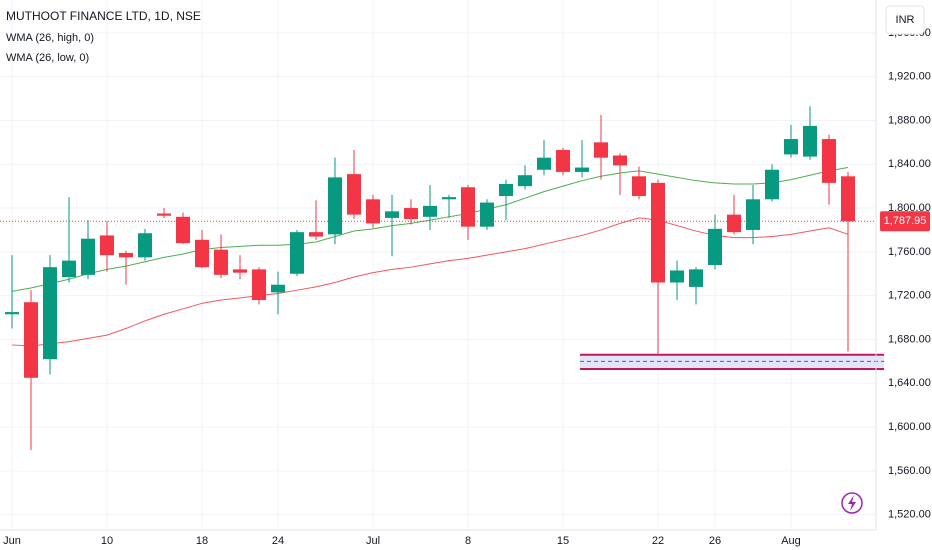  I want to click on y-tick-label: 1,520.00, so click(909, 515).